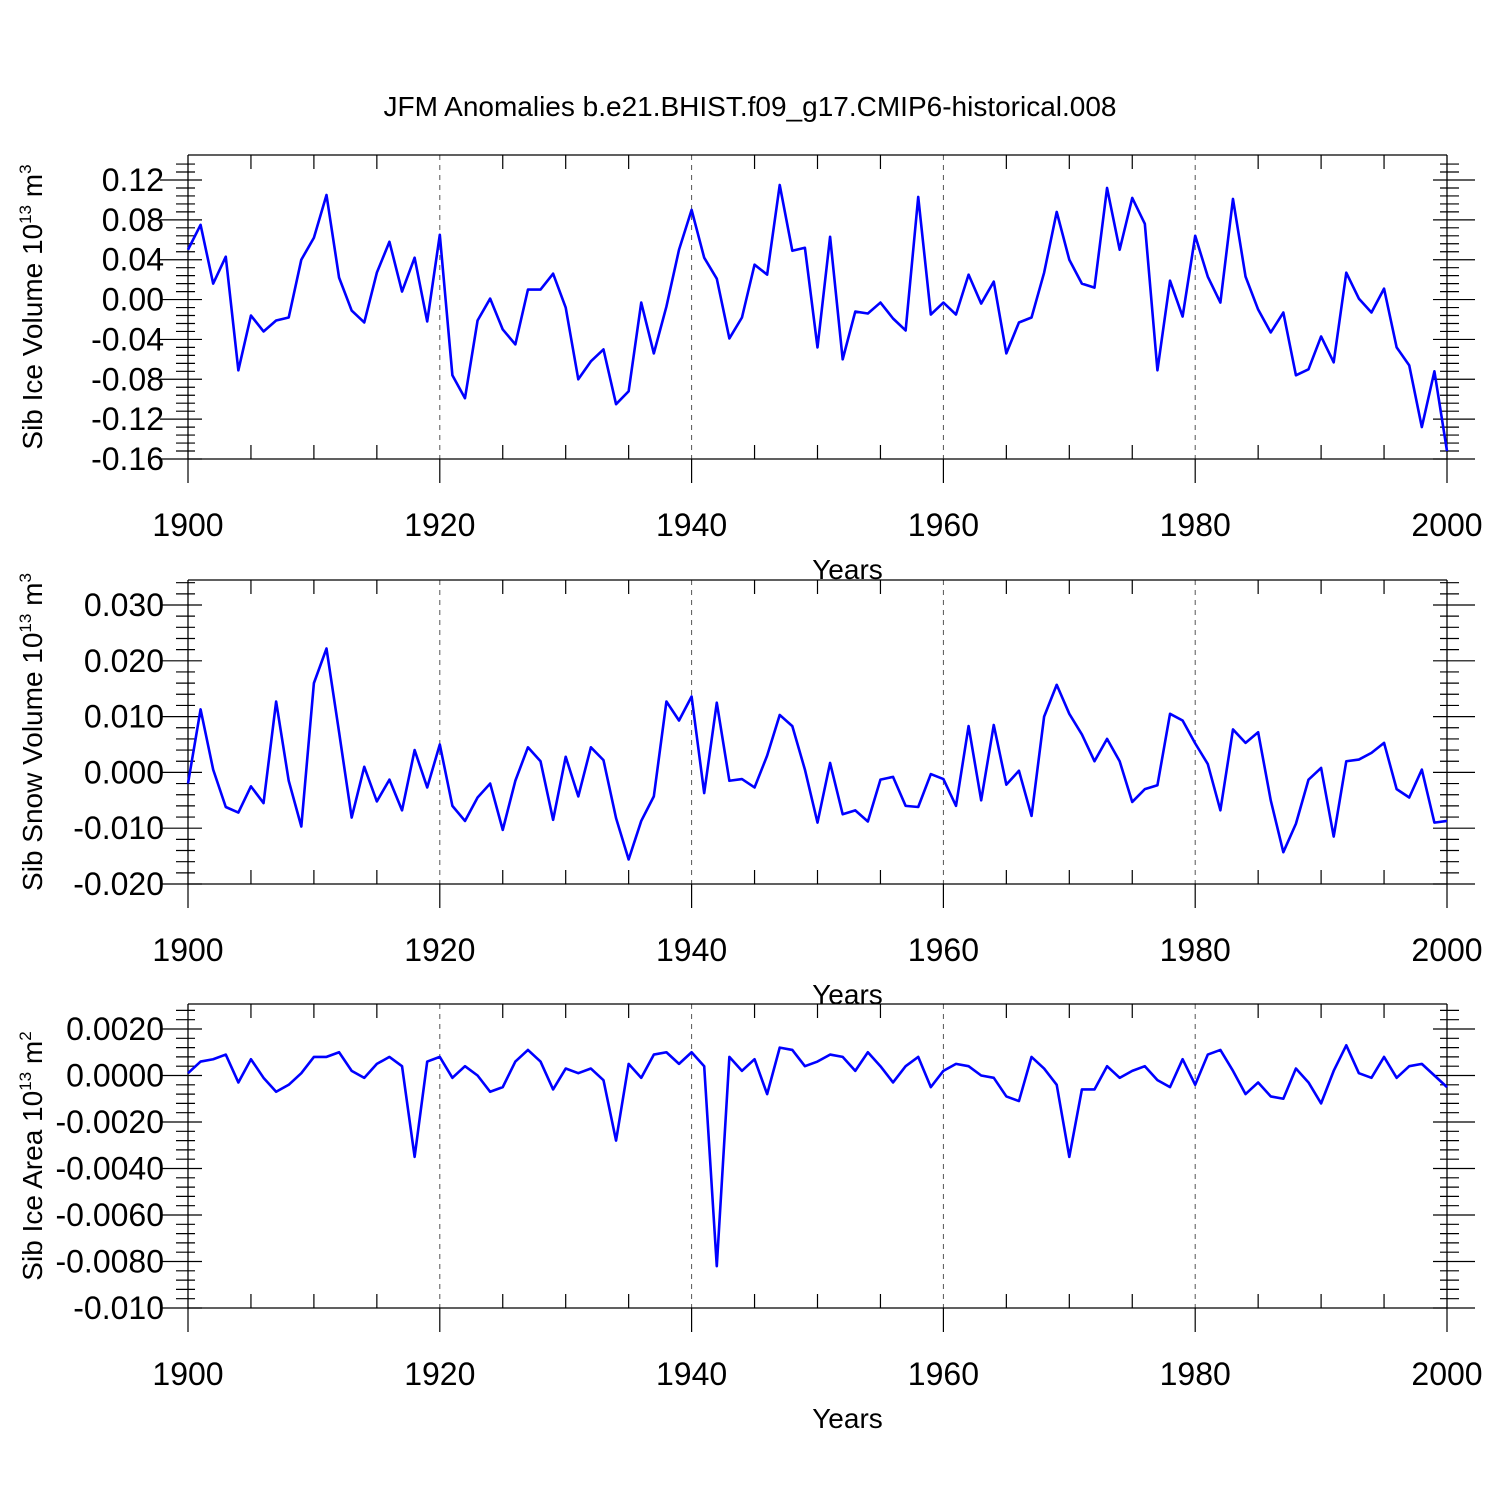  What do you see at coordinates (127, 459) in the screenshot?
I see `y-tick-label: -0.16` at bounding box center [127, 459].